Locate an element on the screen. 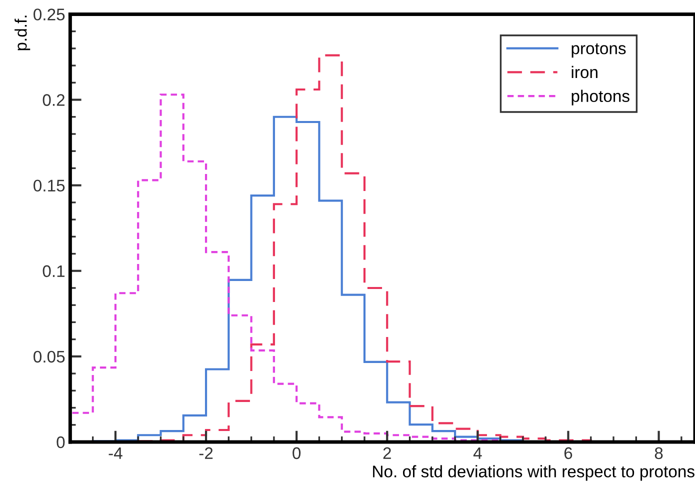 The height and width of the screenshot is (490, 695). x-tick-label: 2 is located at coordinates (387, 453).